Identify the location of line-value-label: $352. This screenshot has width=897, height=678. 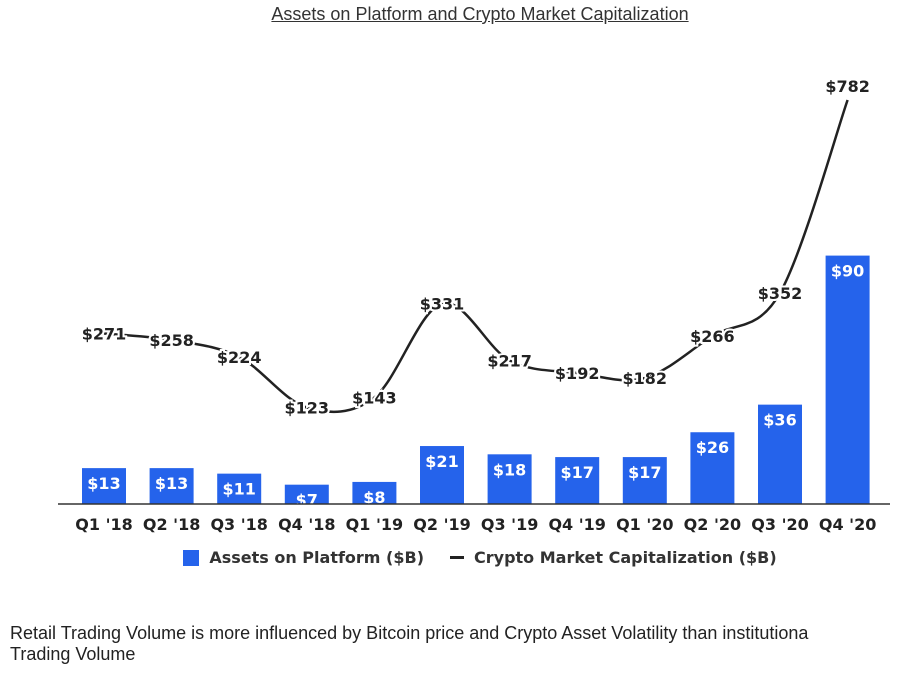
(780, 293).